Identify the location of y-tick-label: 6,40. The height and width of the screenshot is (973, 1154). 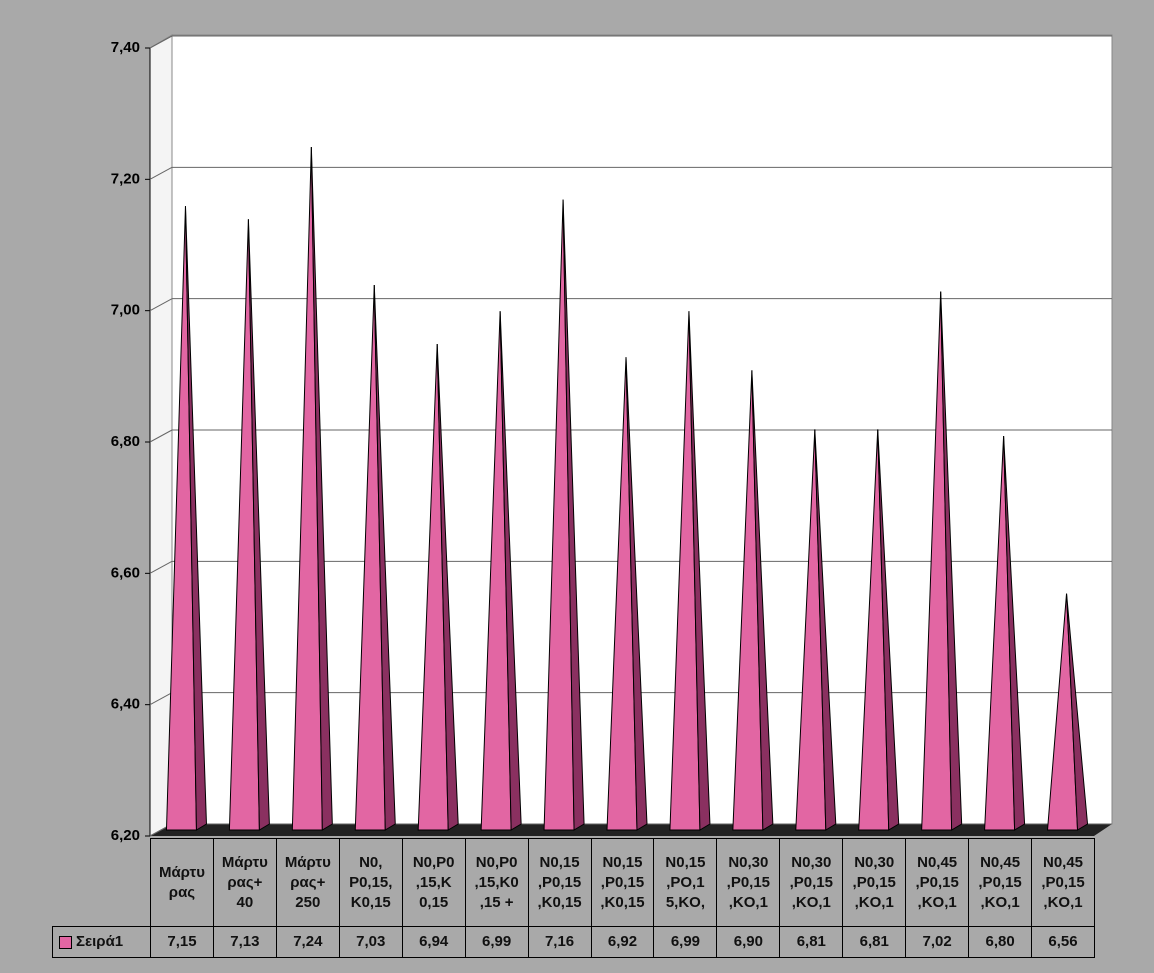
(125, 704).